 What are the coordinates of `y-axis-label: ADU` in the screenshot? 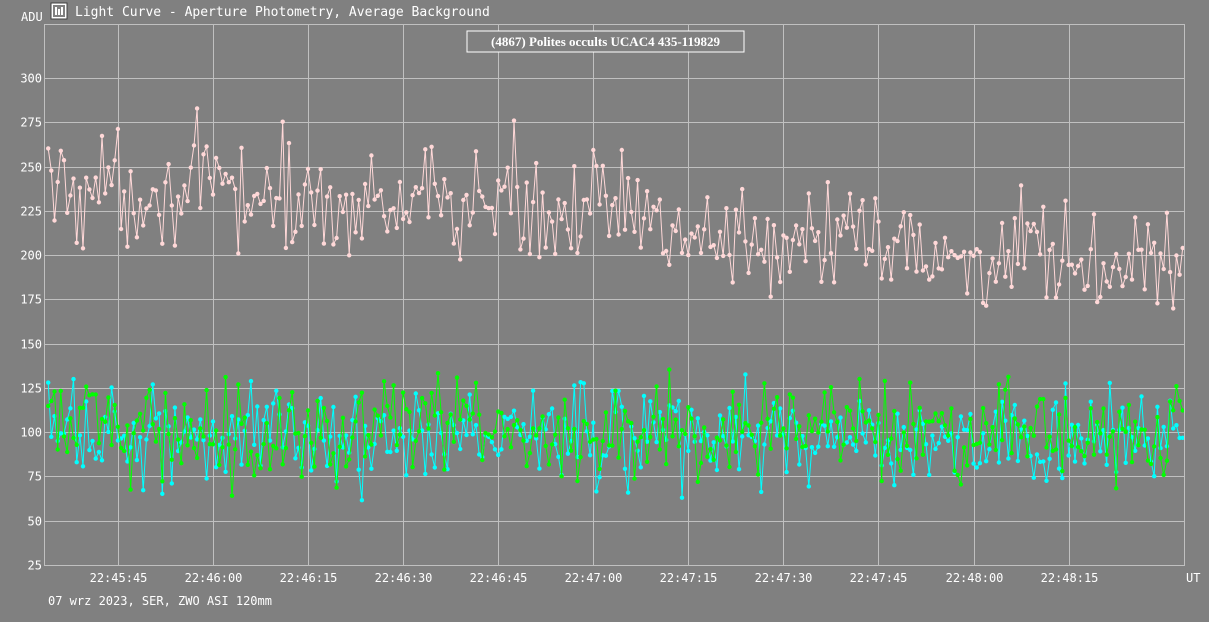 It's located at (32, 17).